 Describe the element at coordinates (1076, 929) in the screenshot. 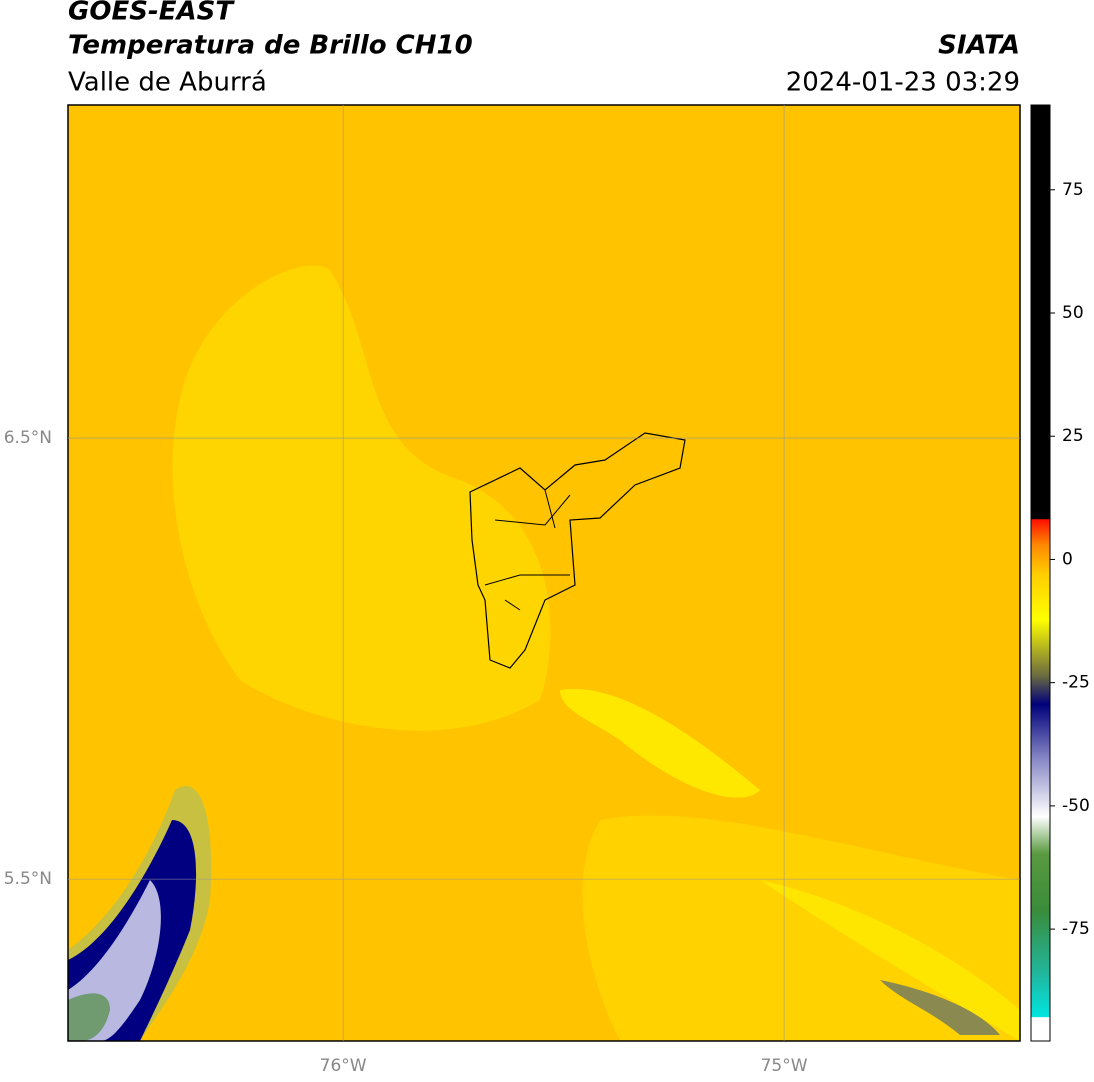

I see `colorbar-tick-label: -75` at that location.